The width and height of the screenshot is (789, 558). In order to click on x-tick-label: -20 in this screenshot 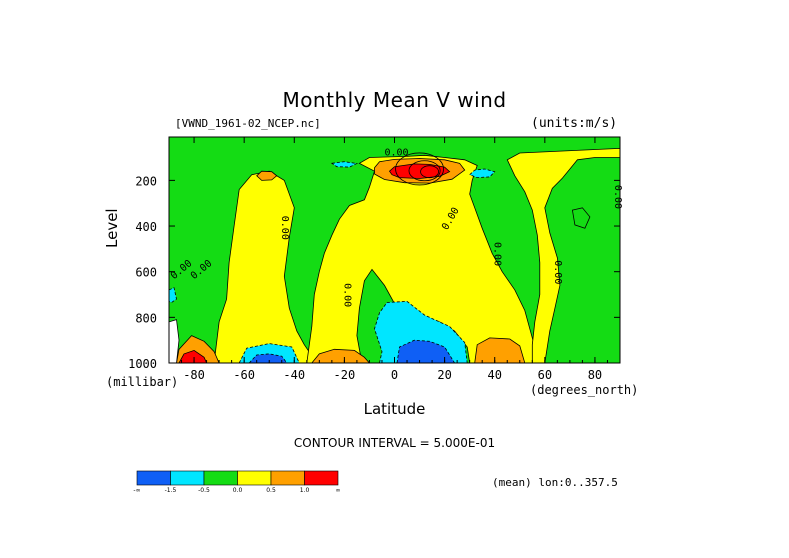, I will do `click(345, 375)`.